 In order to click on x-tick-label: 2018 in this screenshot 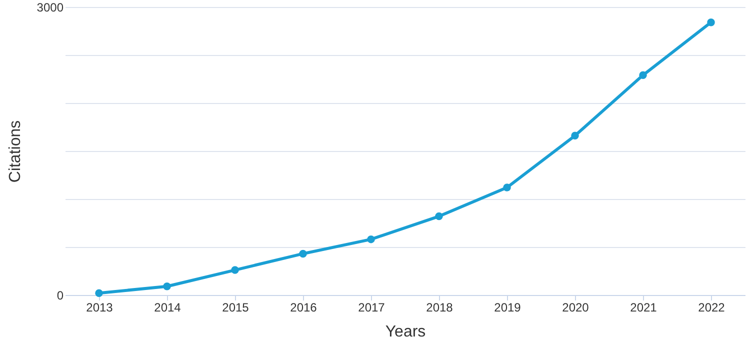, I will do `click(440, 307)`.